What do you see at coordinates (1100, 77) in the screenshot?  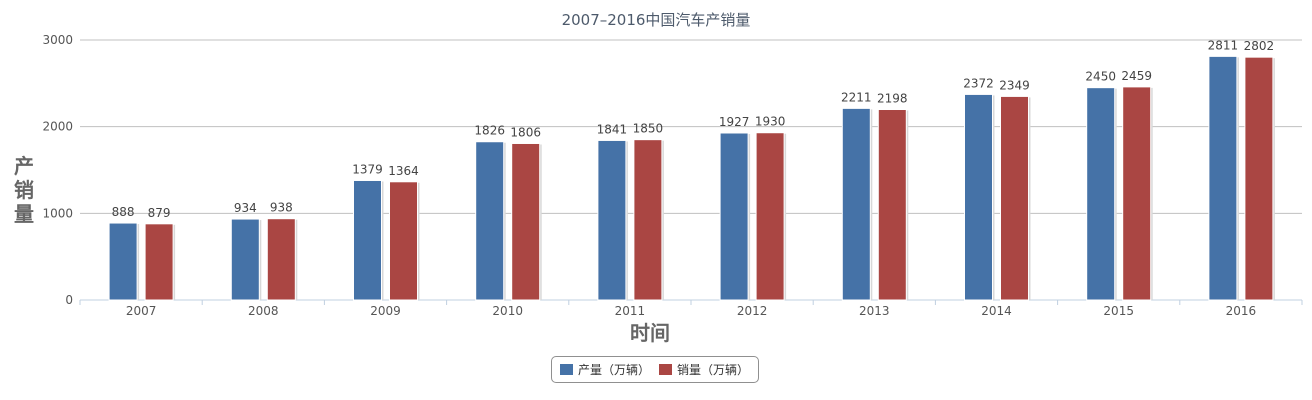 I see `data-label: 2450` at bounding box center [1100, 77].